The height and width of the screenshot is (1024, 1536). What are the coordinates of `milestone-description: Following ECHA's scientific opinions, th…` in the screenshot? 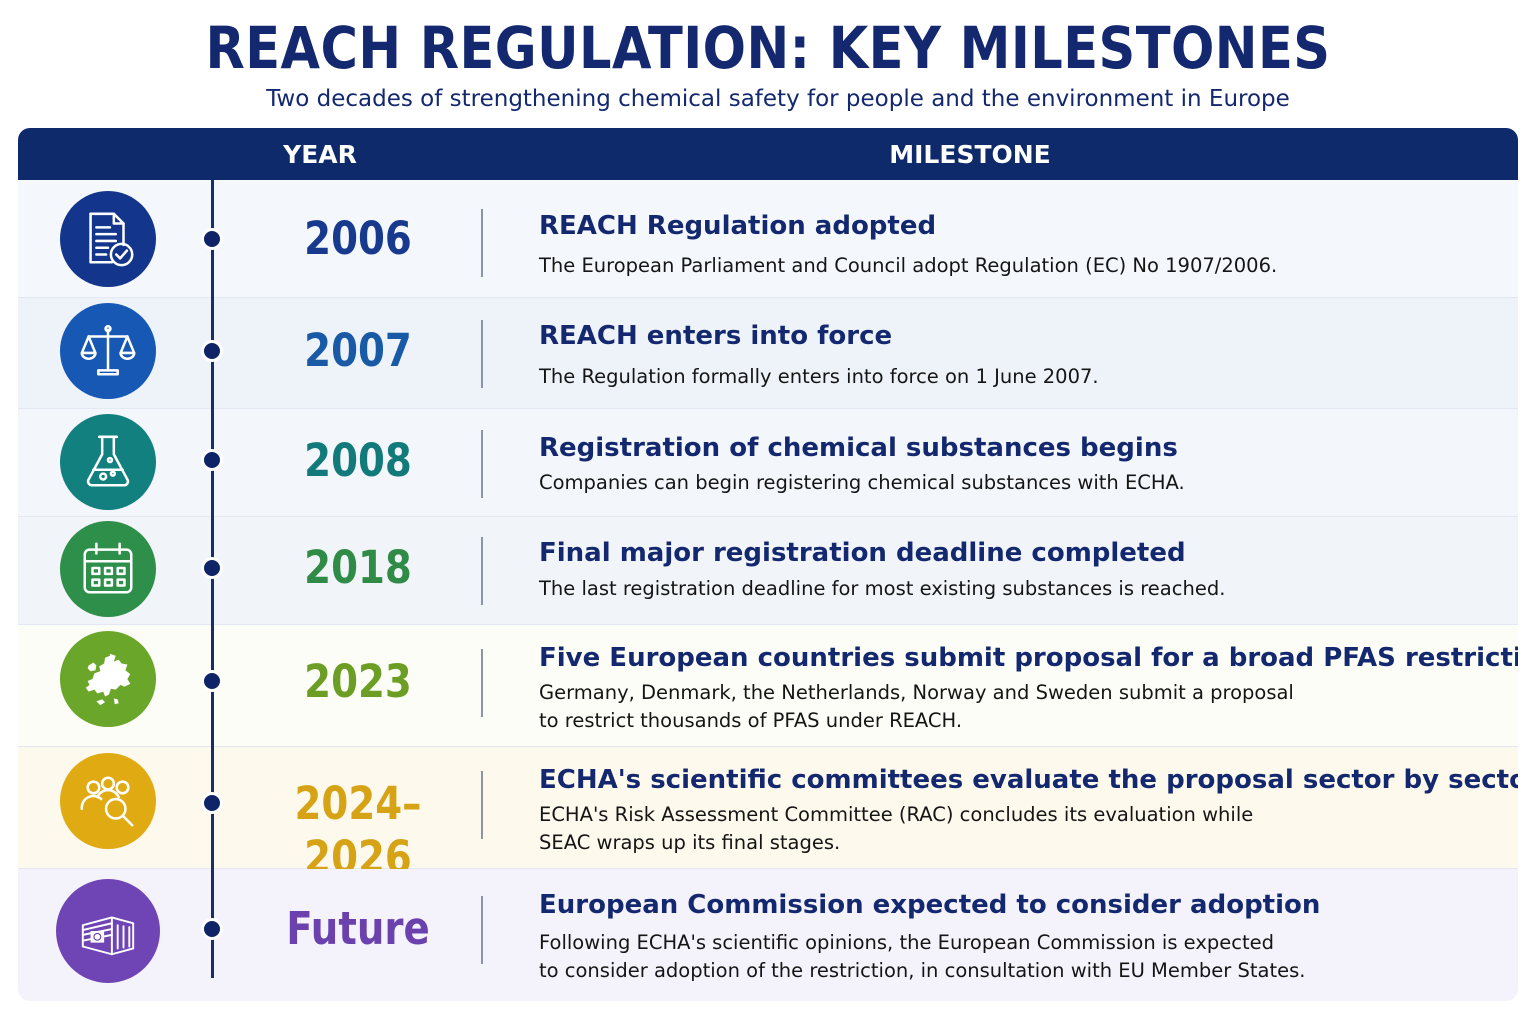 It's located at (969, 957).